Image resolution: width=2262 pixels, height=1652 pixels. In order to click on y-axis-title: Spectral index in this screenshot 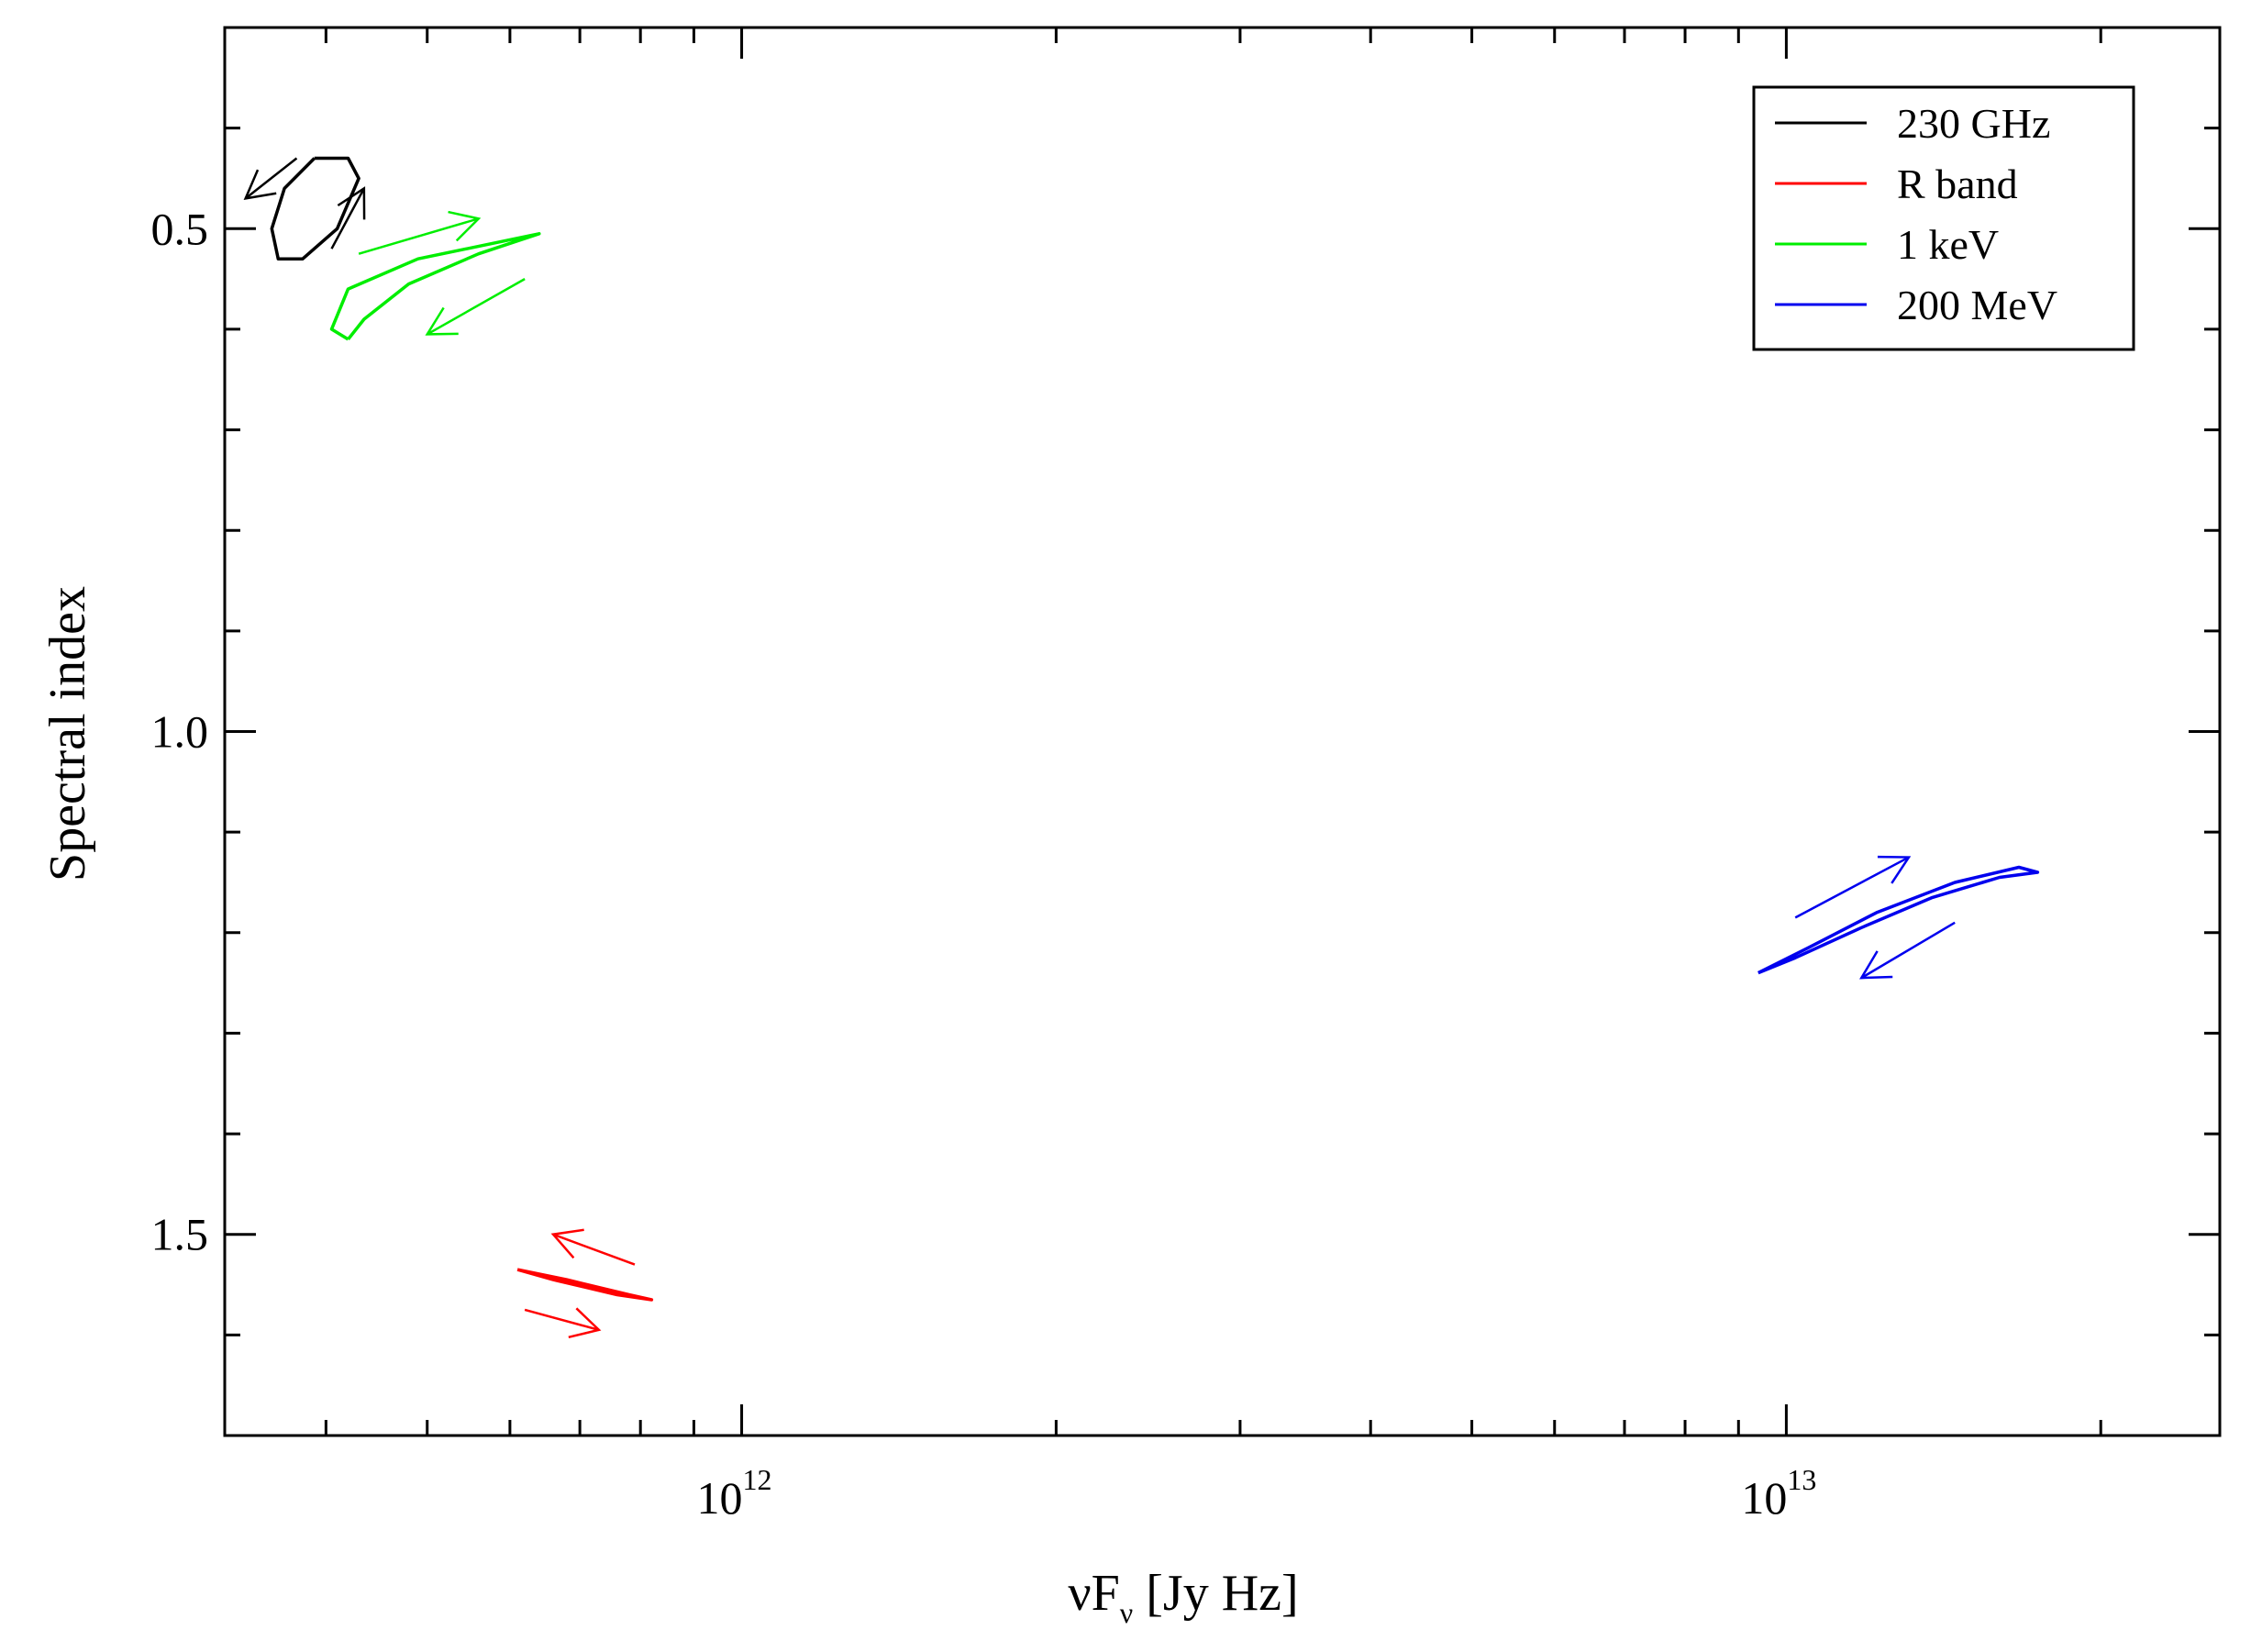, I will do `click(67, 733)`.